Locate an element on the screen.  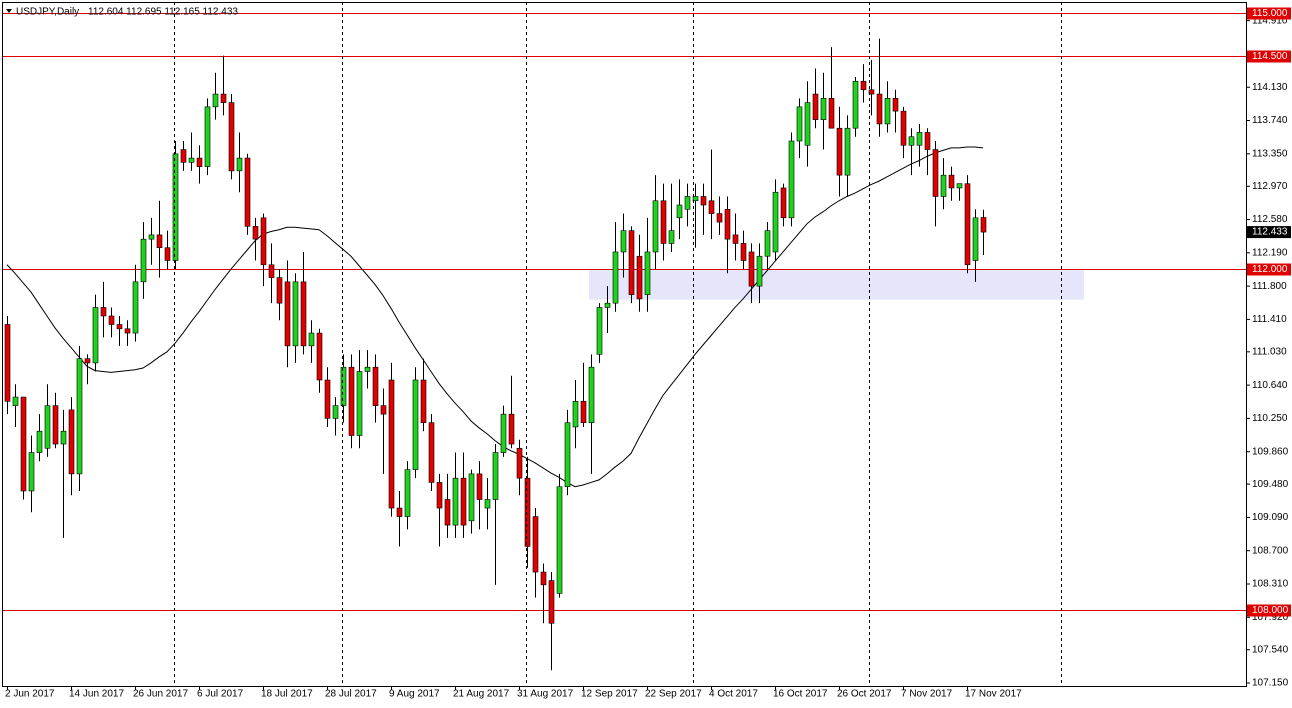
y-tick-label: 113.740 is located at coordinates (1270, 120).